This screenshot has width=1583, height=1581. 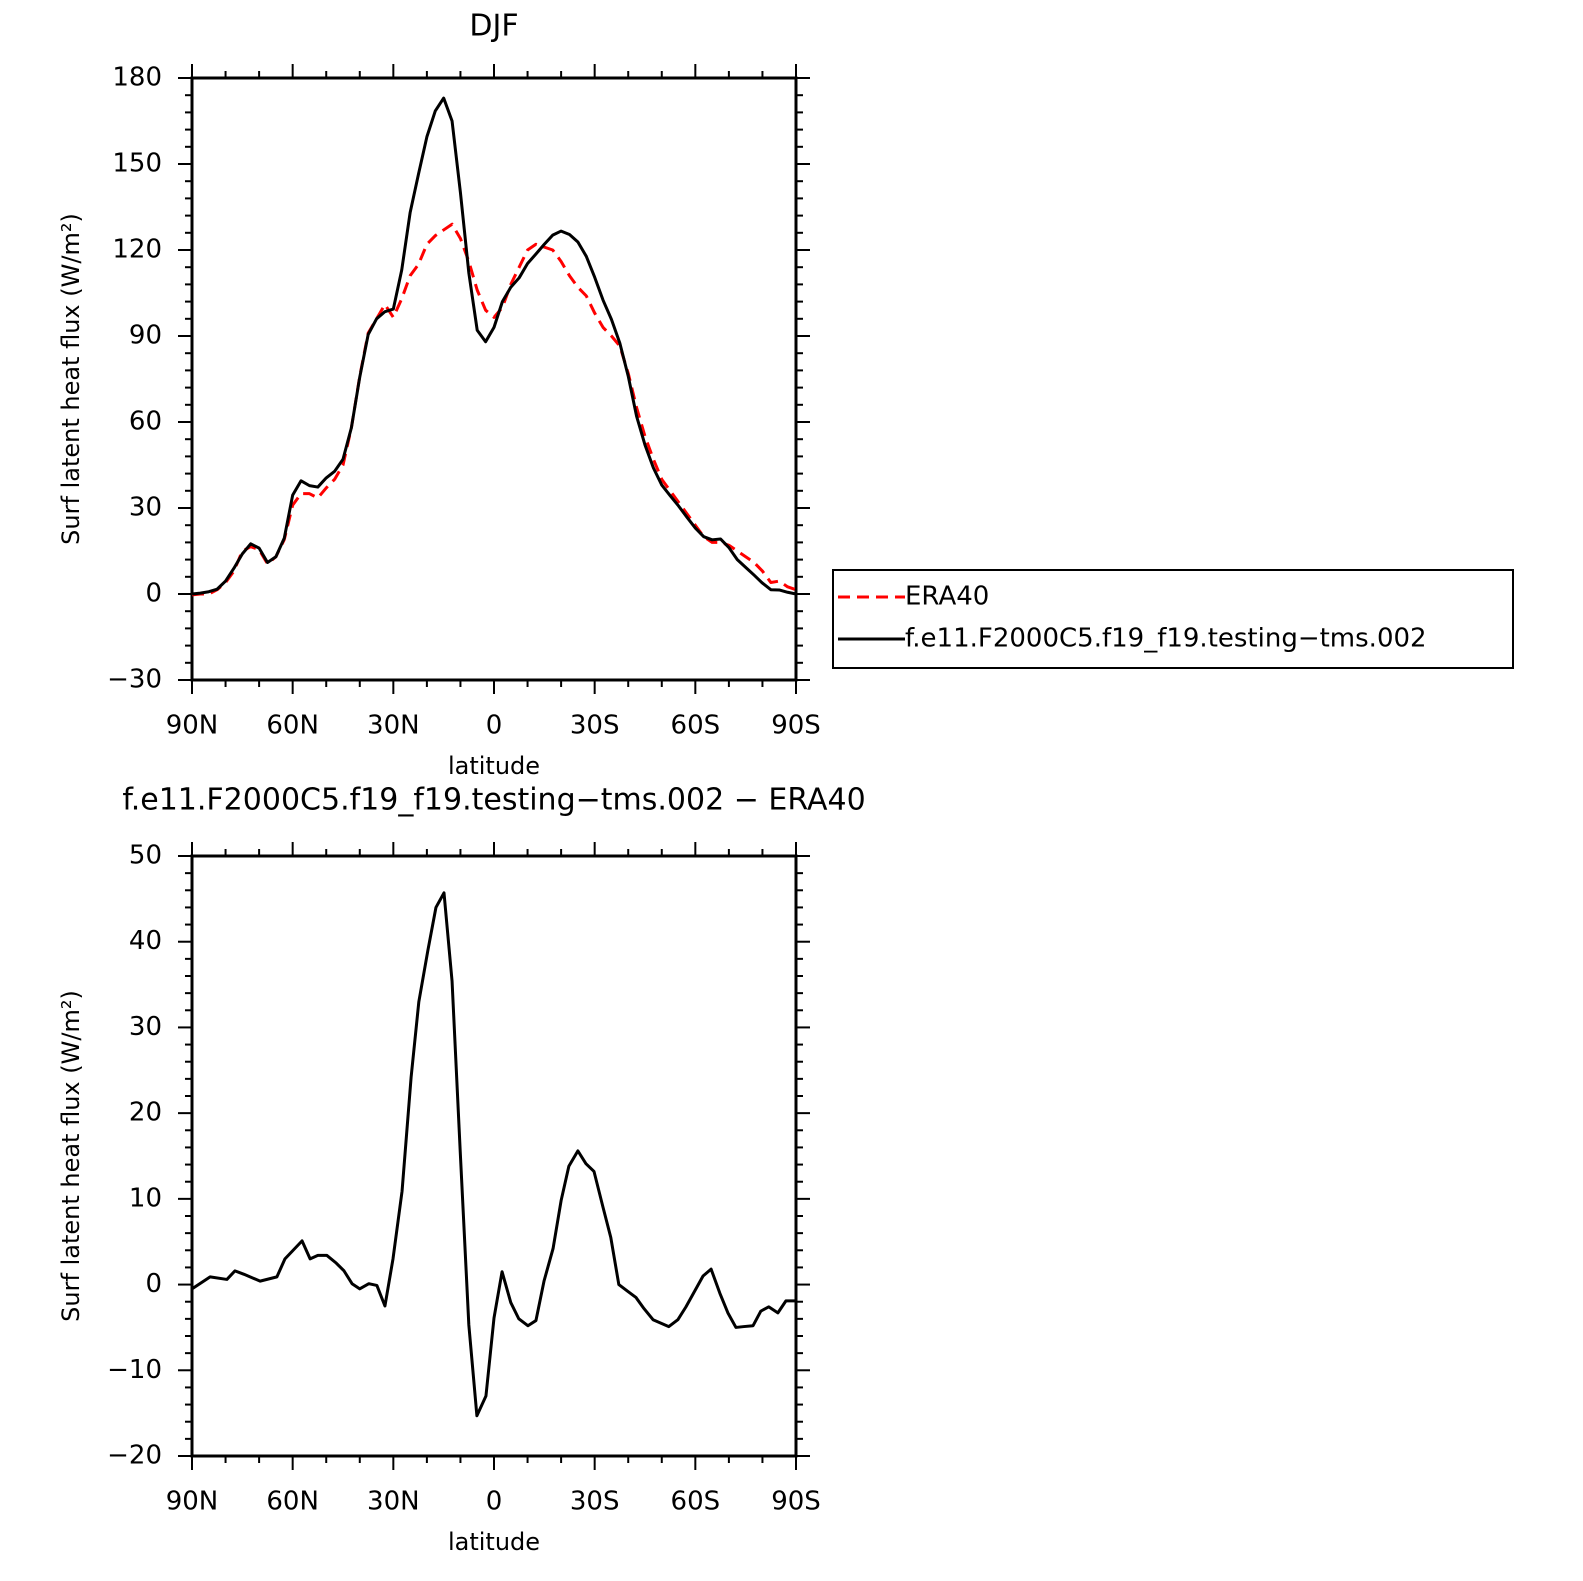 I want to click on y-tick-label: 20, so click(x=145, y=1113).